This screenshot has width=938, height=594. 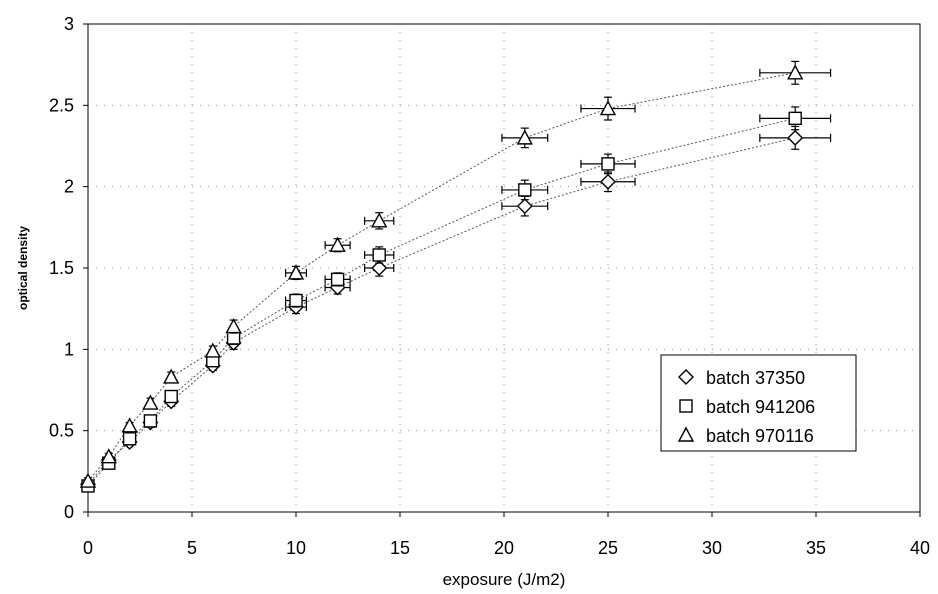 What do you see at coordinates (23, 268) in the screenshot?
I see `y-axis-title: optical density` at bounding box center [23, 268].